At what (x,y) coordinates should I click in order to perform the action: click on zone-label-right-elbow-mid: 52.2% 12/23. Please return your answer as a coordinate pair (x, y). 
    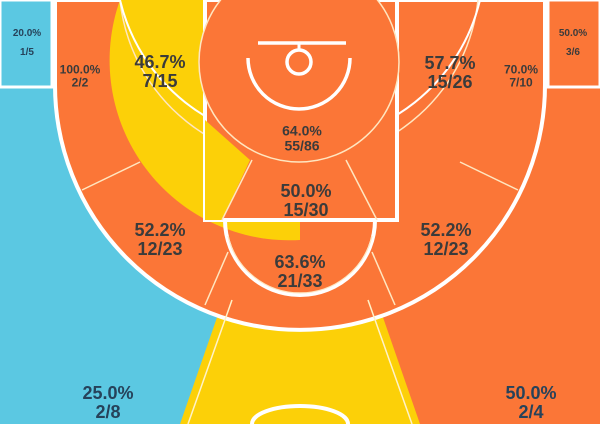
    Looking at the image, I should click on (446, 239).